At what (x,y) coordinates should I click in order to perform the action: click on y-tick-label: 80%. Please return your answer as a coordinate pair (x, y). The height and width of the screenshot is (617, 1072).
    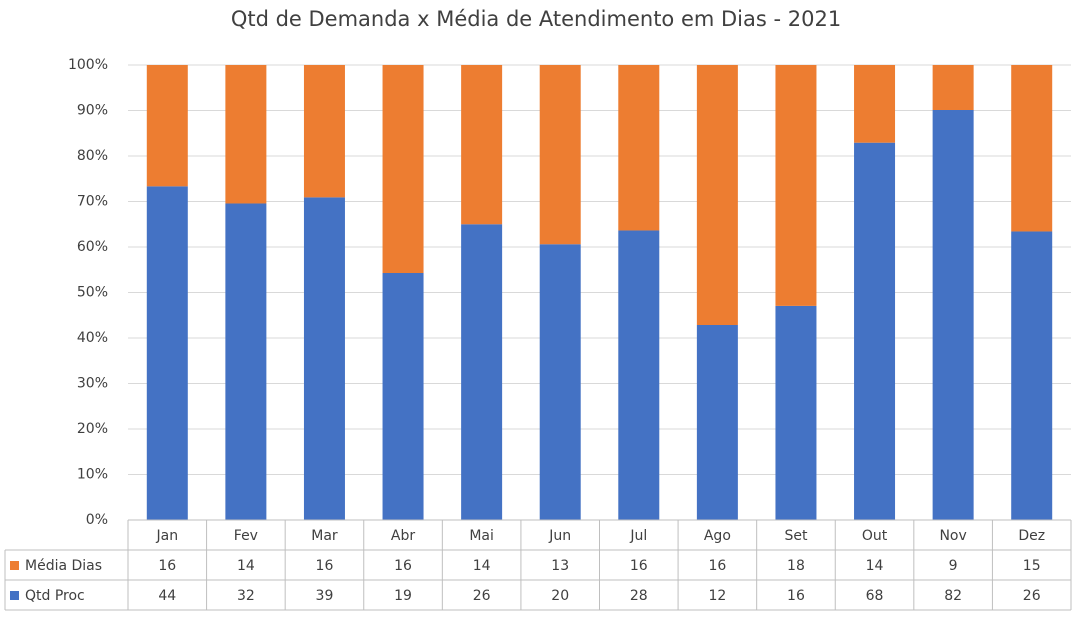
    Looking at the image, I should click on (92, 156).